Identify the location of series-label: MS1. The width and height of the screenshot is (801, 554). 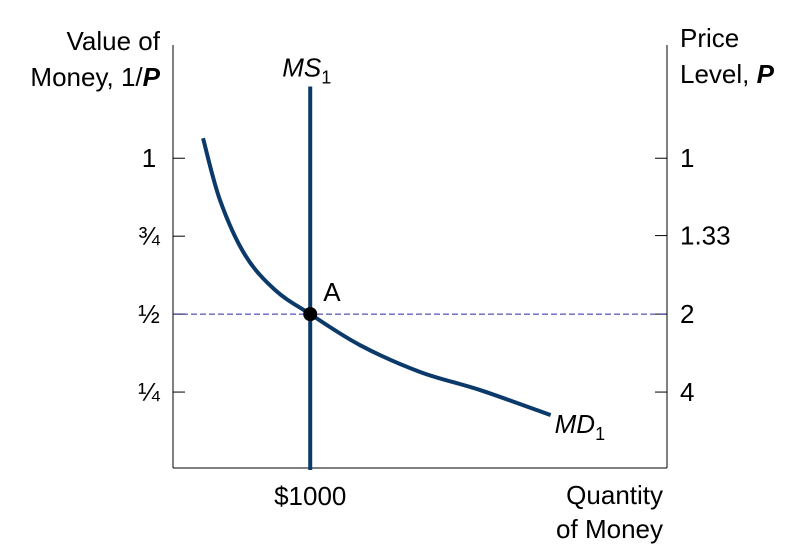
(306, 70).